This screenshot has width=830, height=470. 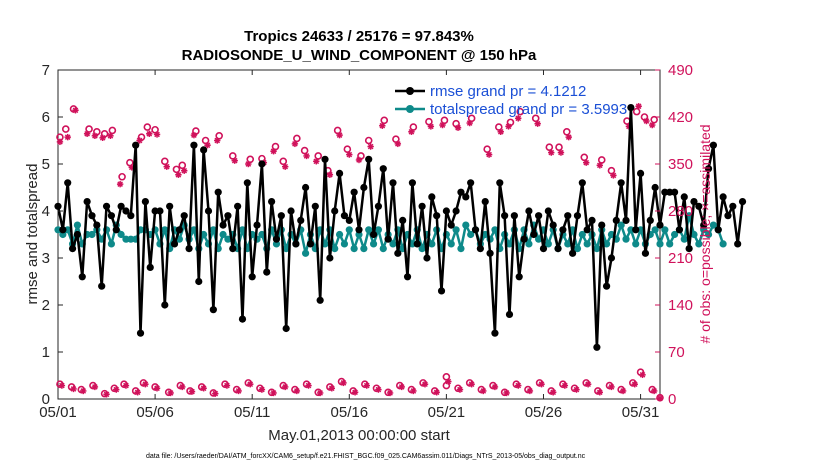 I want to click on y-tick-right-label: 280, so click(x=680, y=211).